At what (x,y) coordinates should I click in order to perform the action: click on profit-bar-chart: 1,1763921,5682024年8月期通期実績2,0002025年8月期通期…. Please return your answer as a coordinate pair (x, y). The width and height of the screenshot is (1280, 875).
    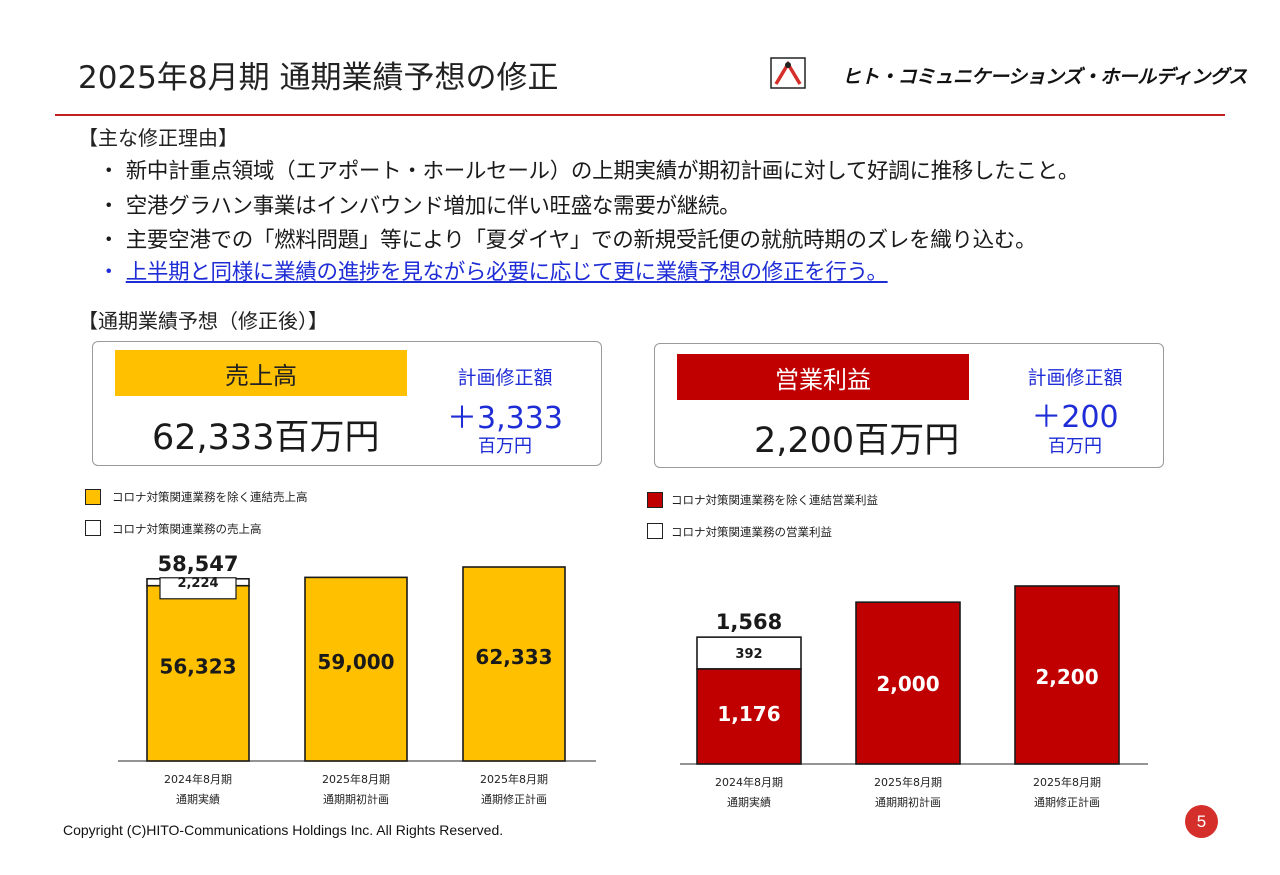
    Looking at the image, I should click on (914, 697).